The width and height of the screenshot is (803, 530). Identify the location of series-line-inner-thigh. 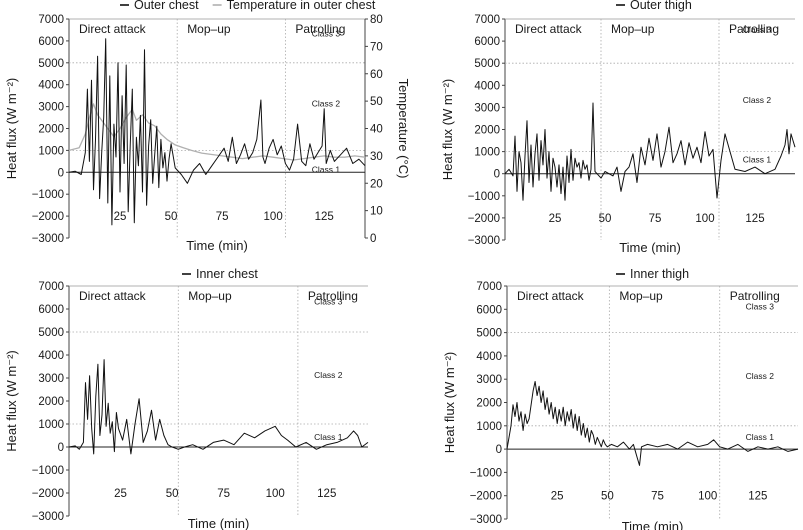
(652, 423).